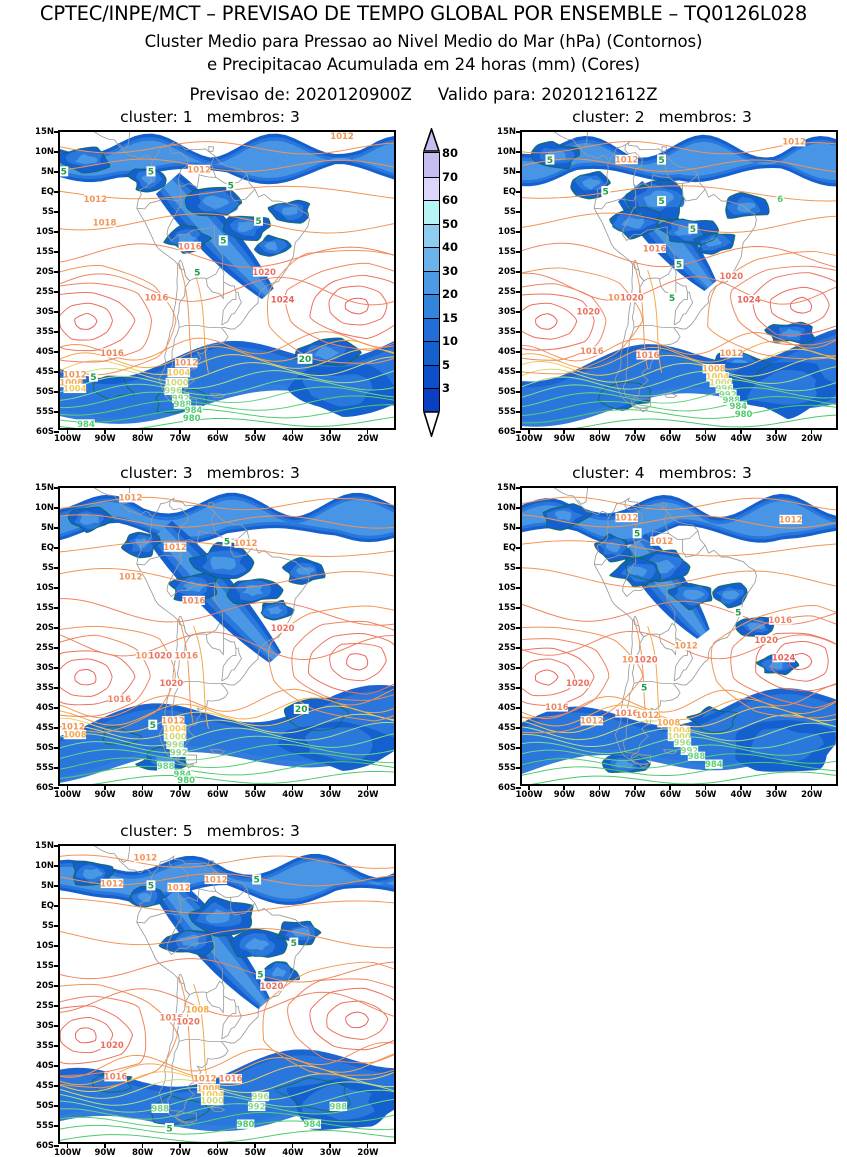  I want to click on cluster-number: 4, so click(639, 473).